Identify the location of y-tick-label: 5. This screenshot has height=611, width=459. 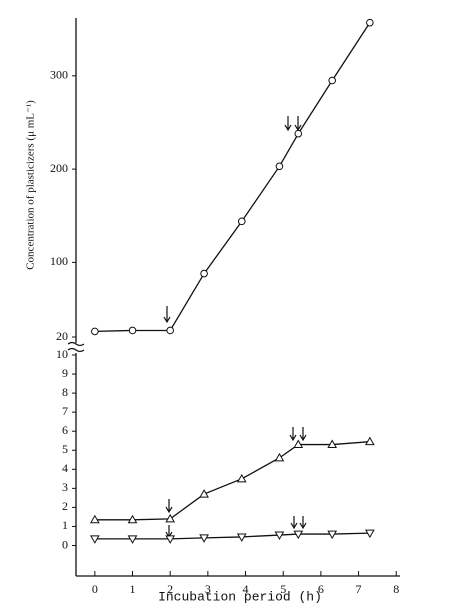
(65, 449).